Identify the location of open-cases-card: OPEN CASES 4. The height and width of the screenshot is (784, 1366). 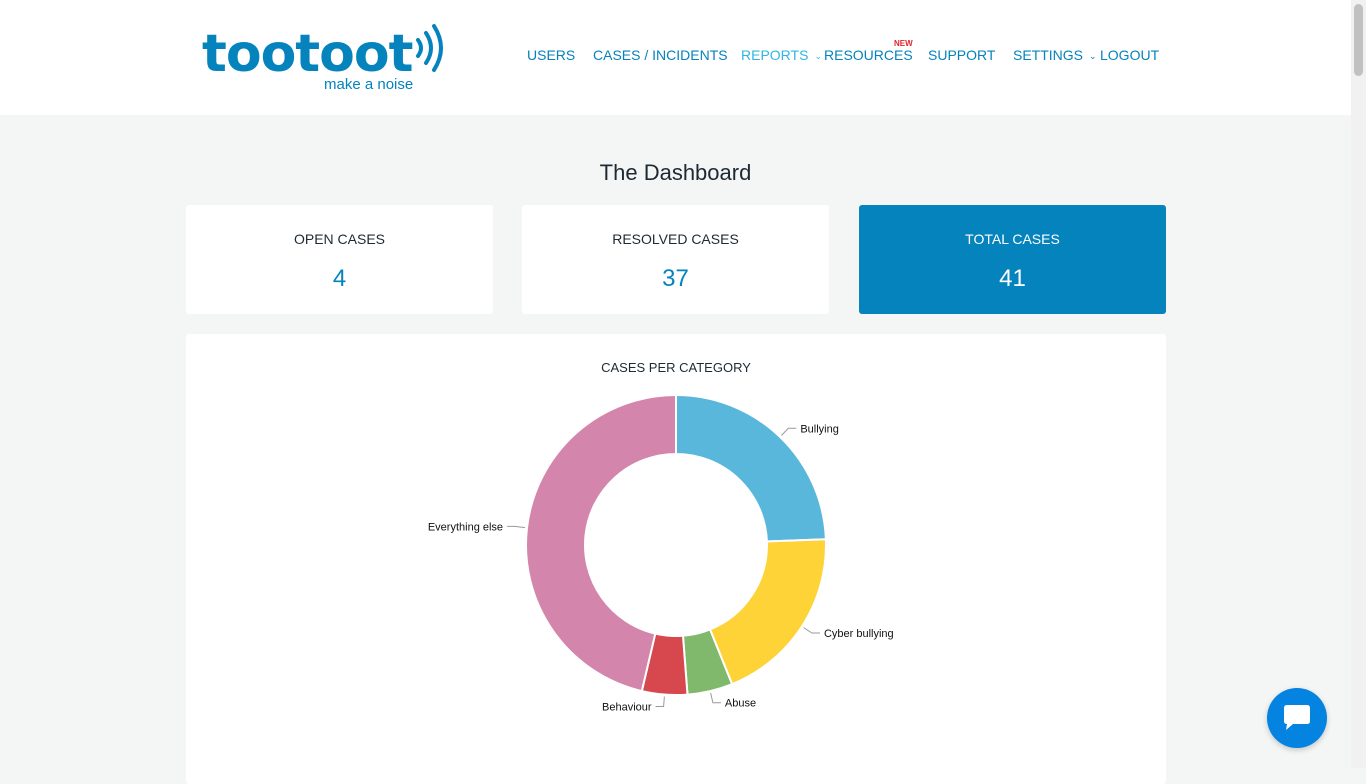
(339, 259).